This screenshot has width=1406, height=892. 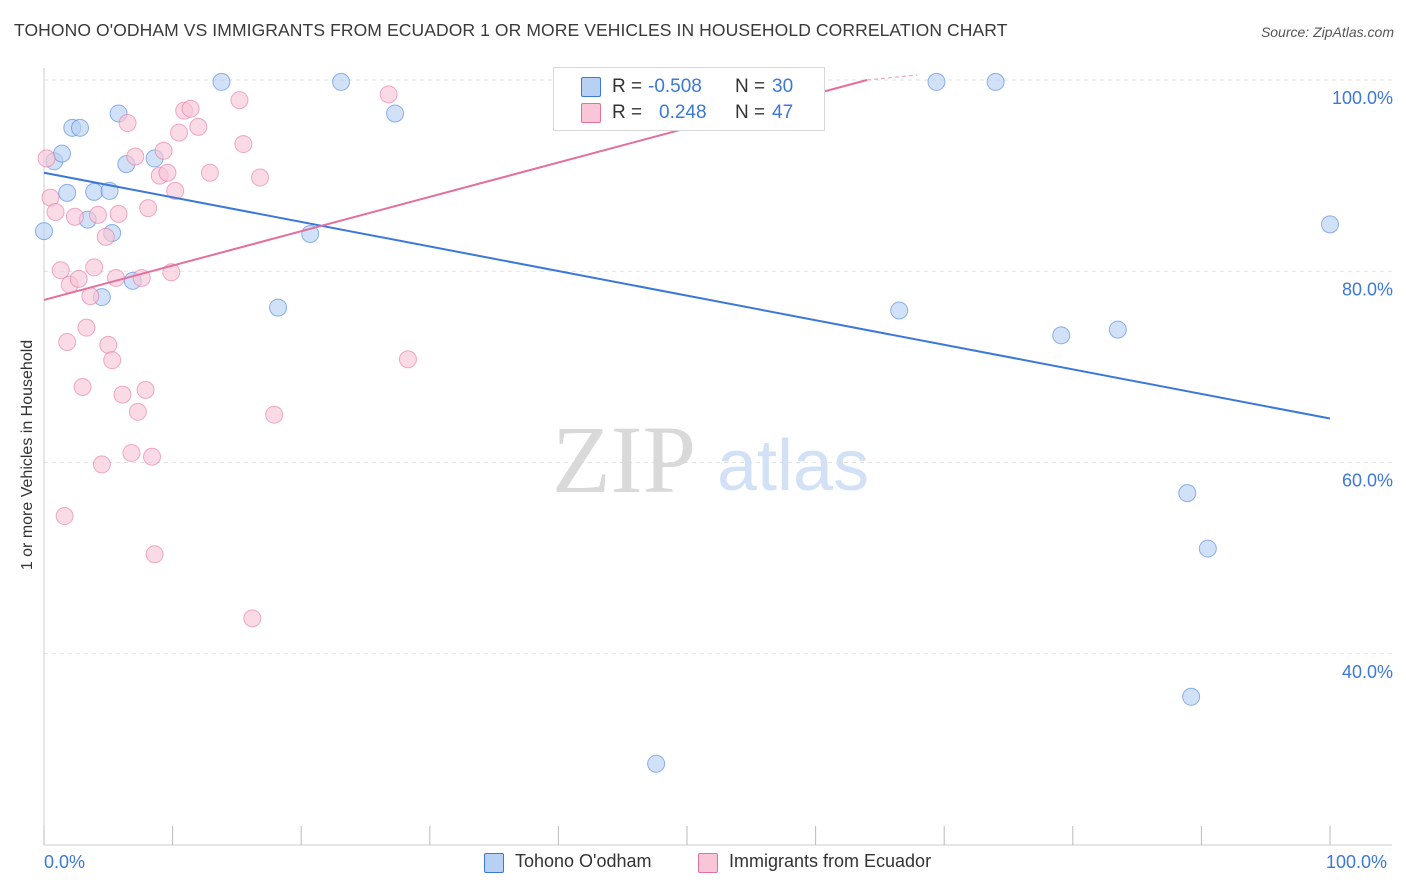 I want to click on y-tick-label: 100.0%, so click(x=1362, y=98).